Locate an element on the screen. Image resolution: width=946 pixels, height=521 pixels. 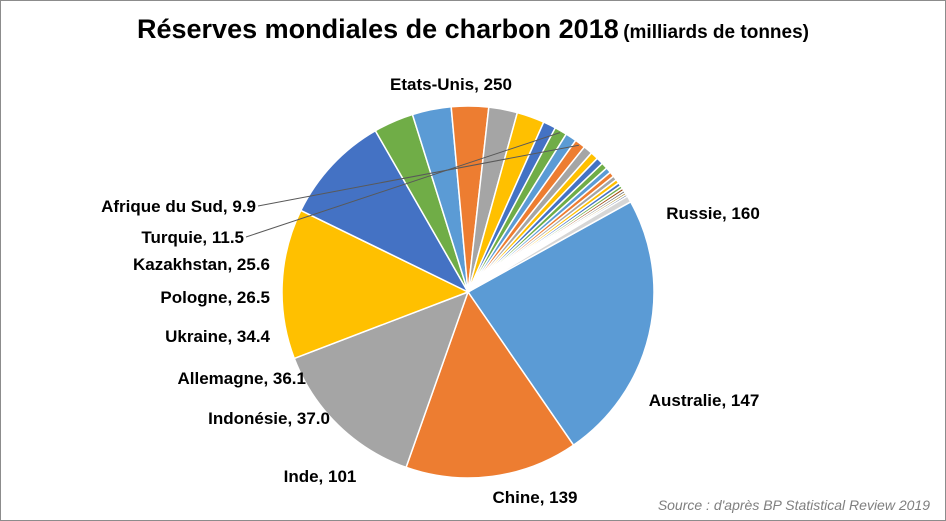
chart-title: Réserves mondiales de charbon 2018 is located at coordinates (378, 29).